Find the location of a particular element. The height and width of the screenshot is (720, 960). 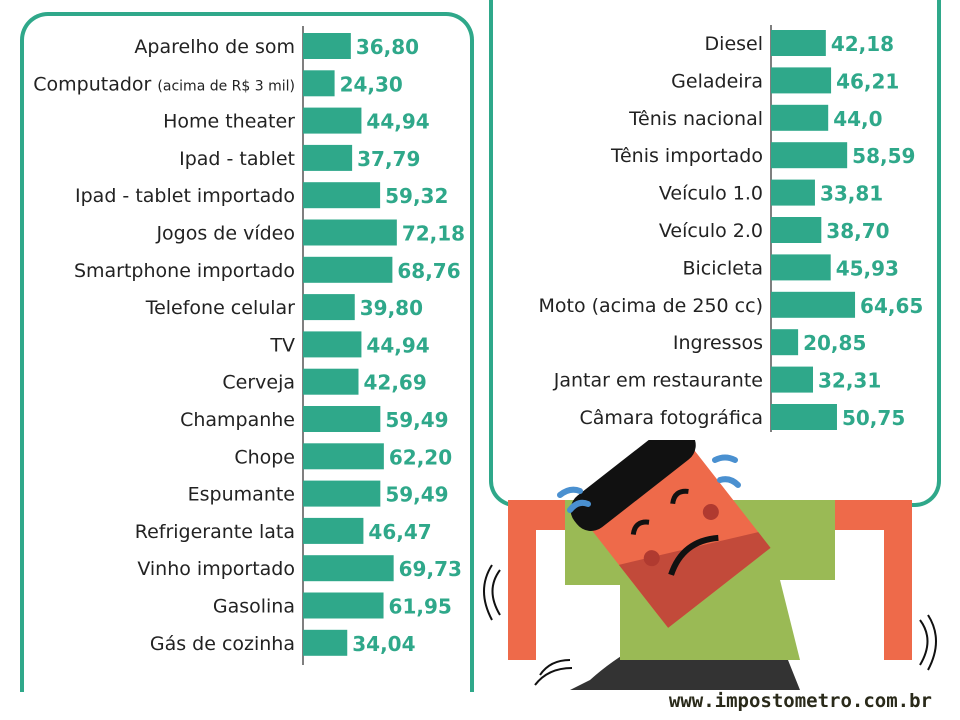

data-label: 33,81 is located at coordinates (851, 194).